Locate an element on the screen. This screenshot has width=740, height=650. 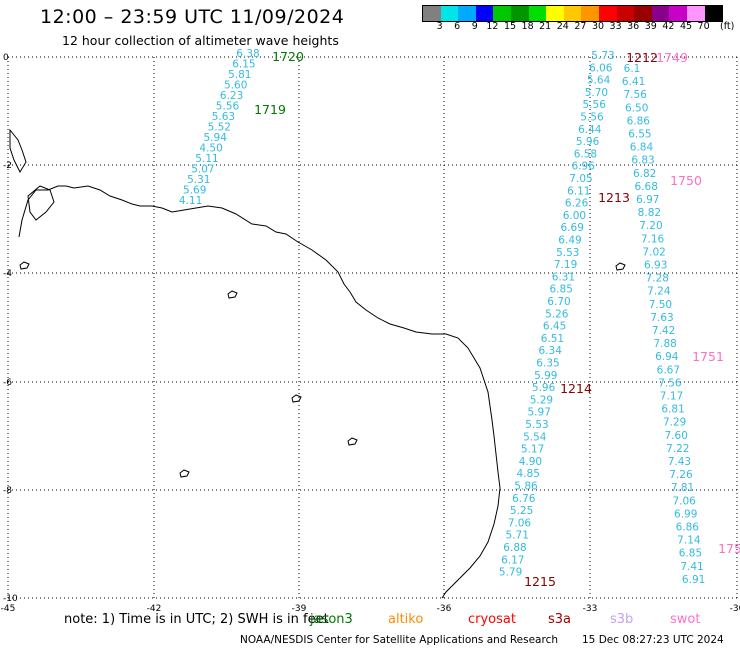
pass-time-label: 1214 is located at coordinates (576, 388).